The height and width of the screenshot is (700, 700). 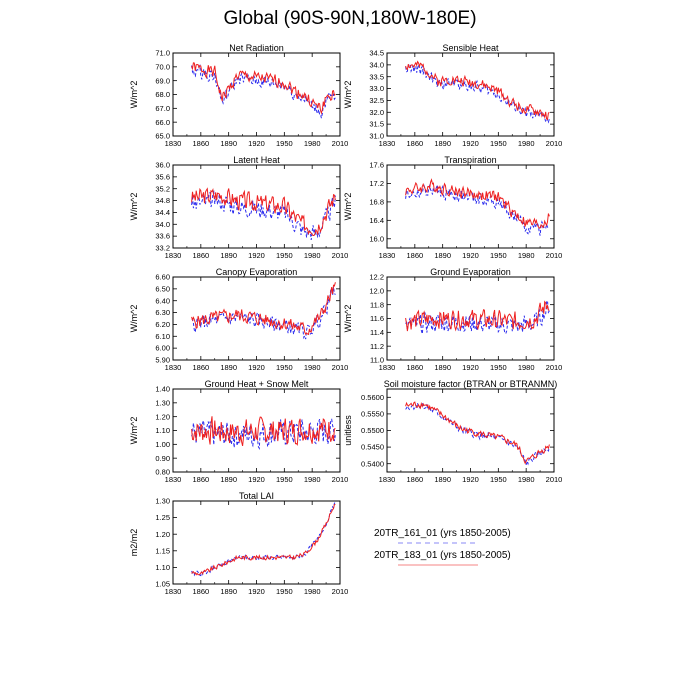 What do you see at coordinates (162, 534) in the screenshot?
I see `y-tick-label: 1.20` at bounding box center [162, 534].